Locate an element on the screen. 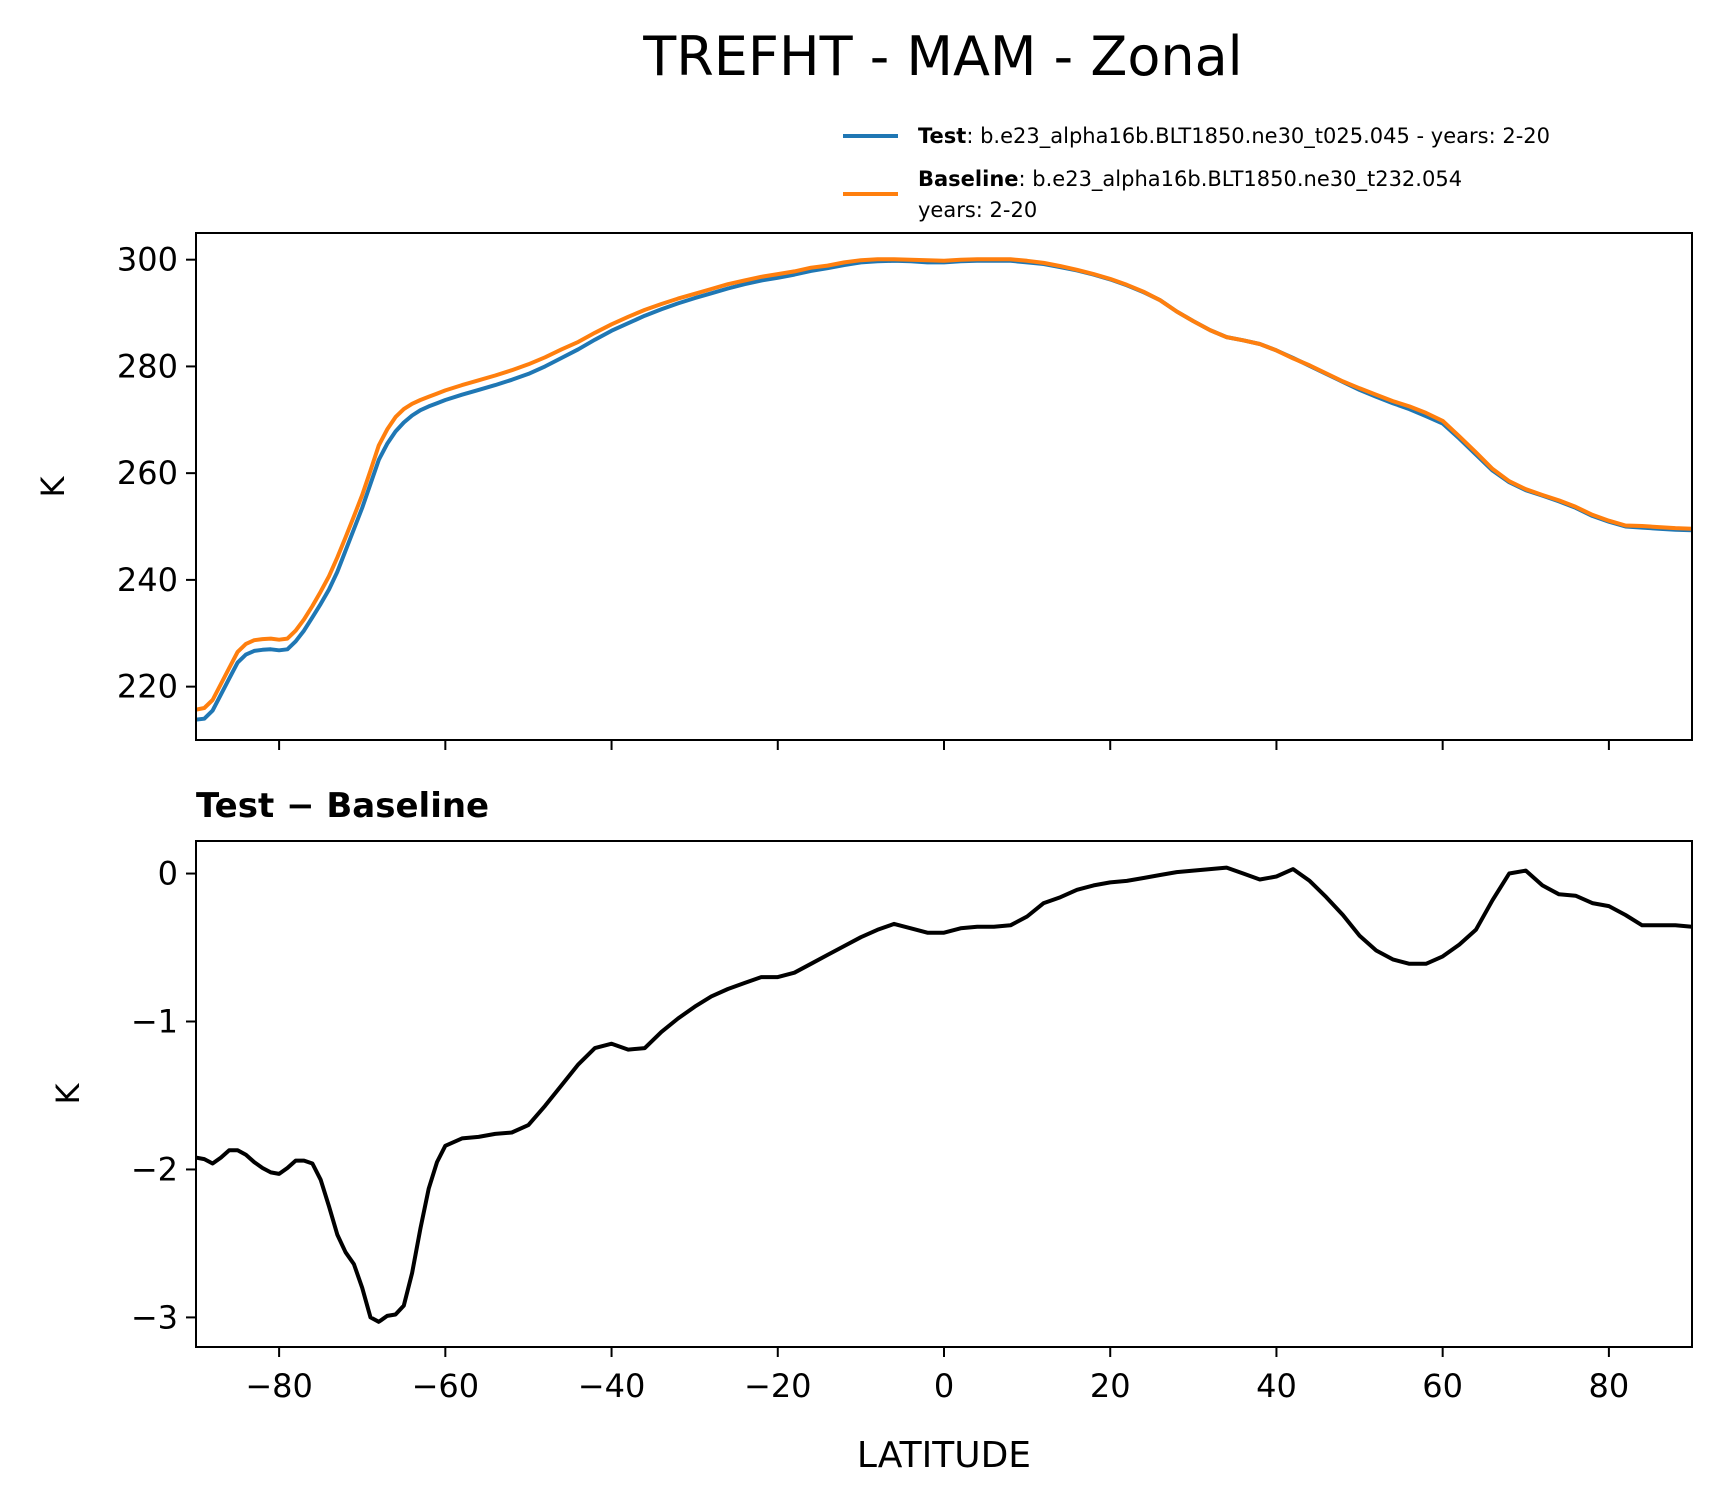 The image size is (1713, 1496). temperature-ytick-label: 260 is located at coordinates (147, 473).